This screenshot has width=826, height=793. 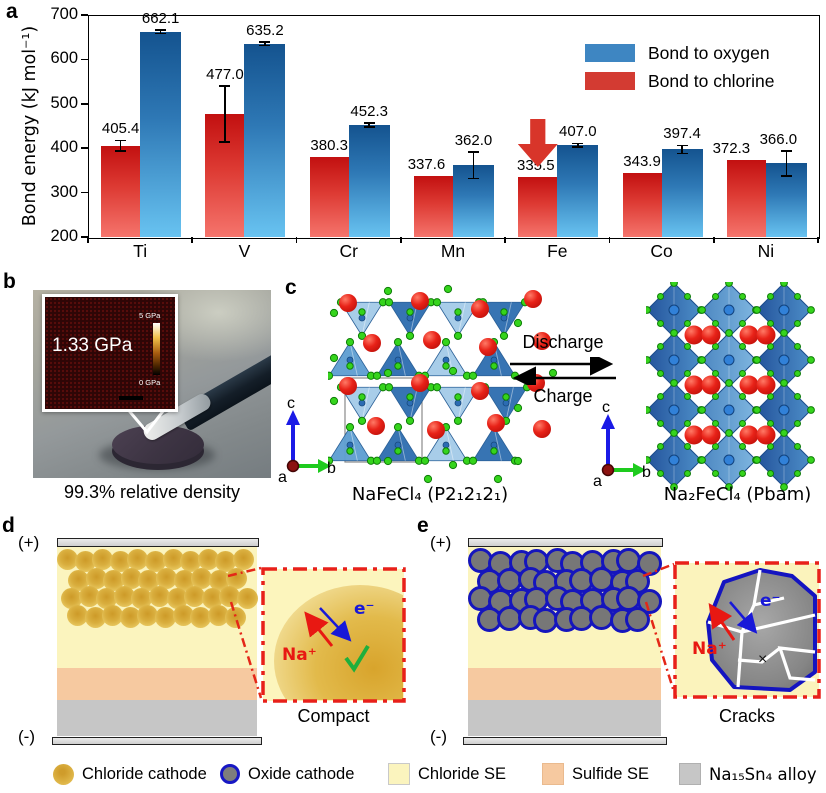 I want to click on current-collector-bottom-d, so click(x=157, y=741).